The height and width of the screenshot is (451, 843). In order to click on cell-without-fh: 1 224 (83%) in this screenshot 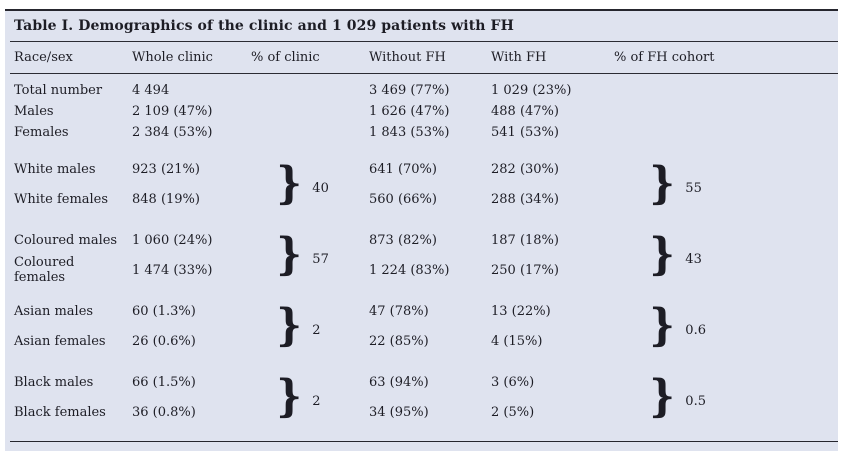, I will do `click(409, 270)`.